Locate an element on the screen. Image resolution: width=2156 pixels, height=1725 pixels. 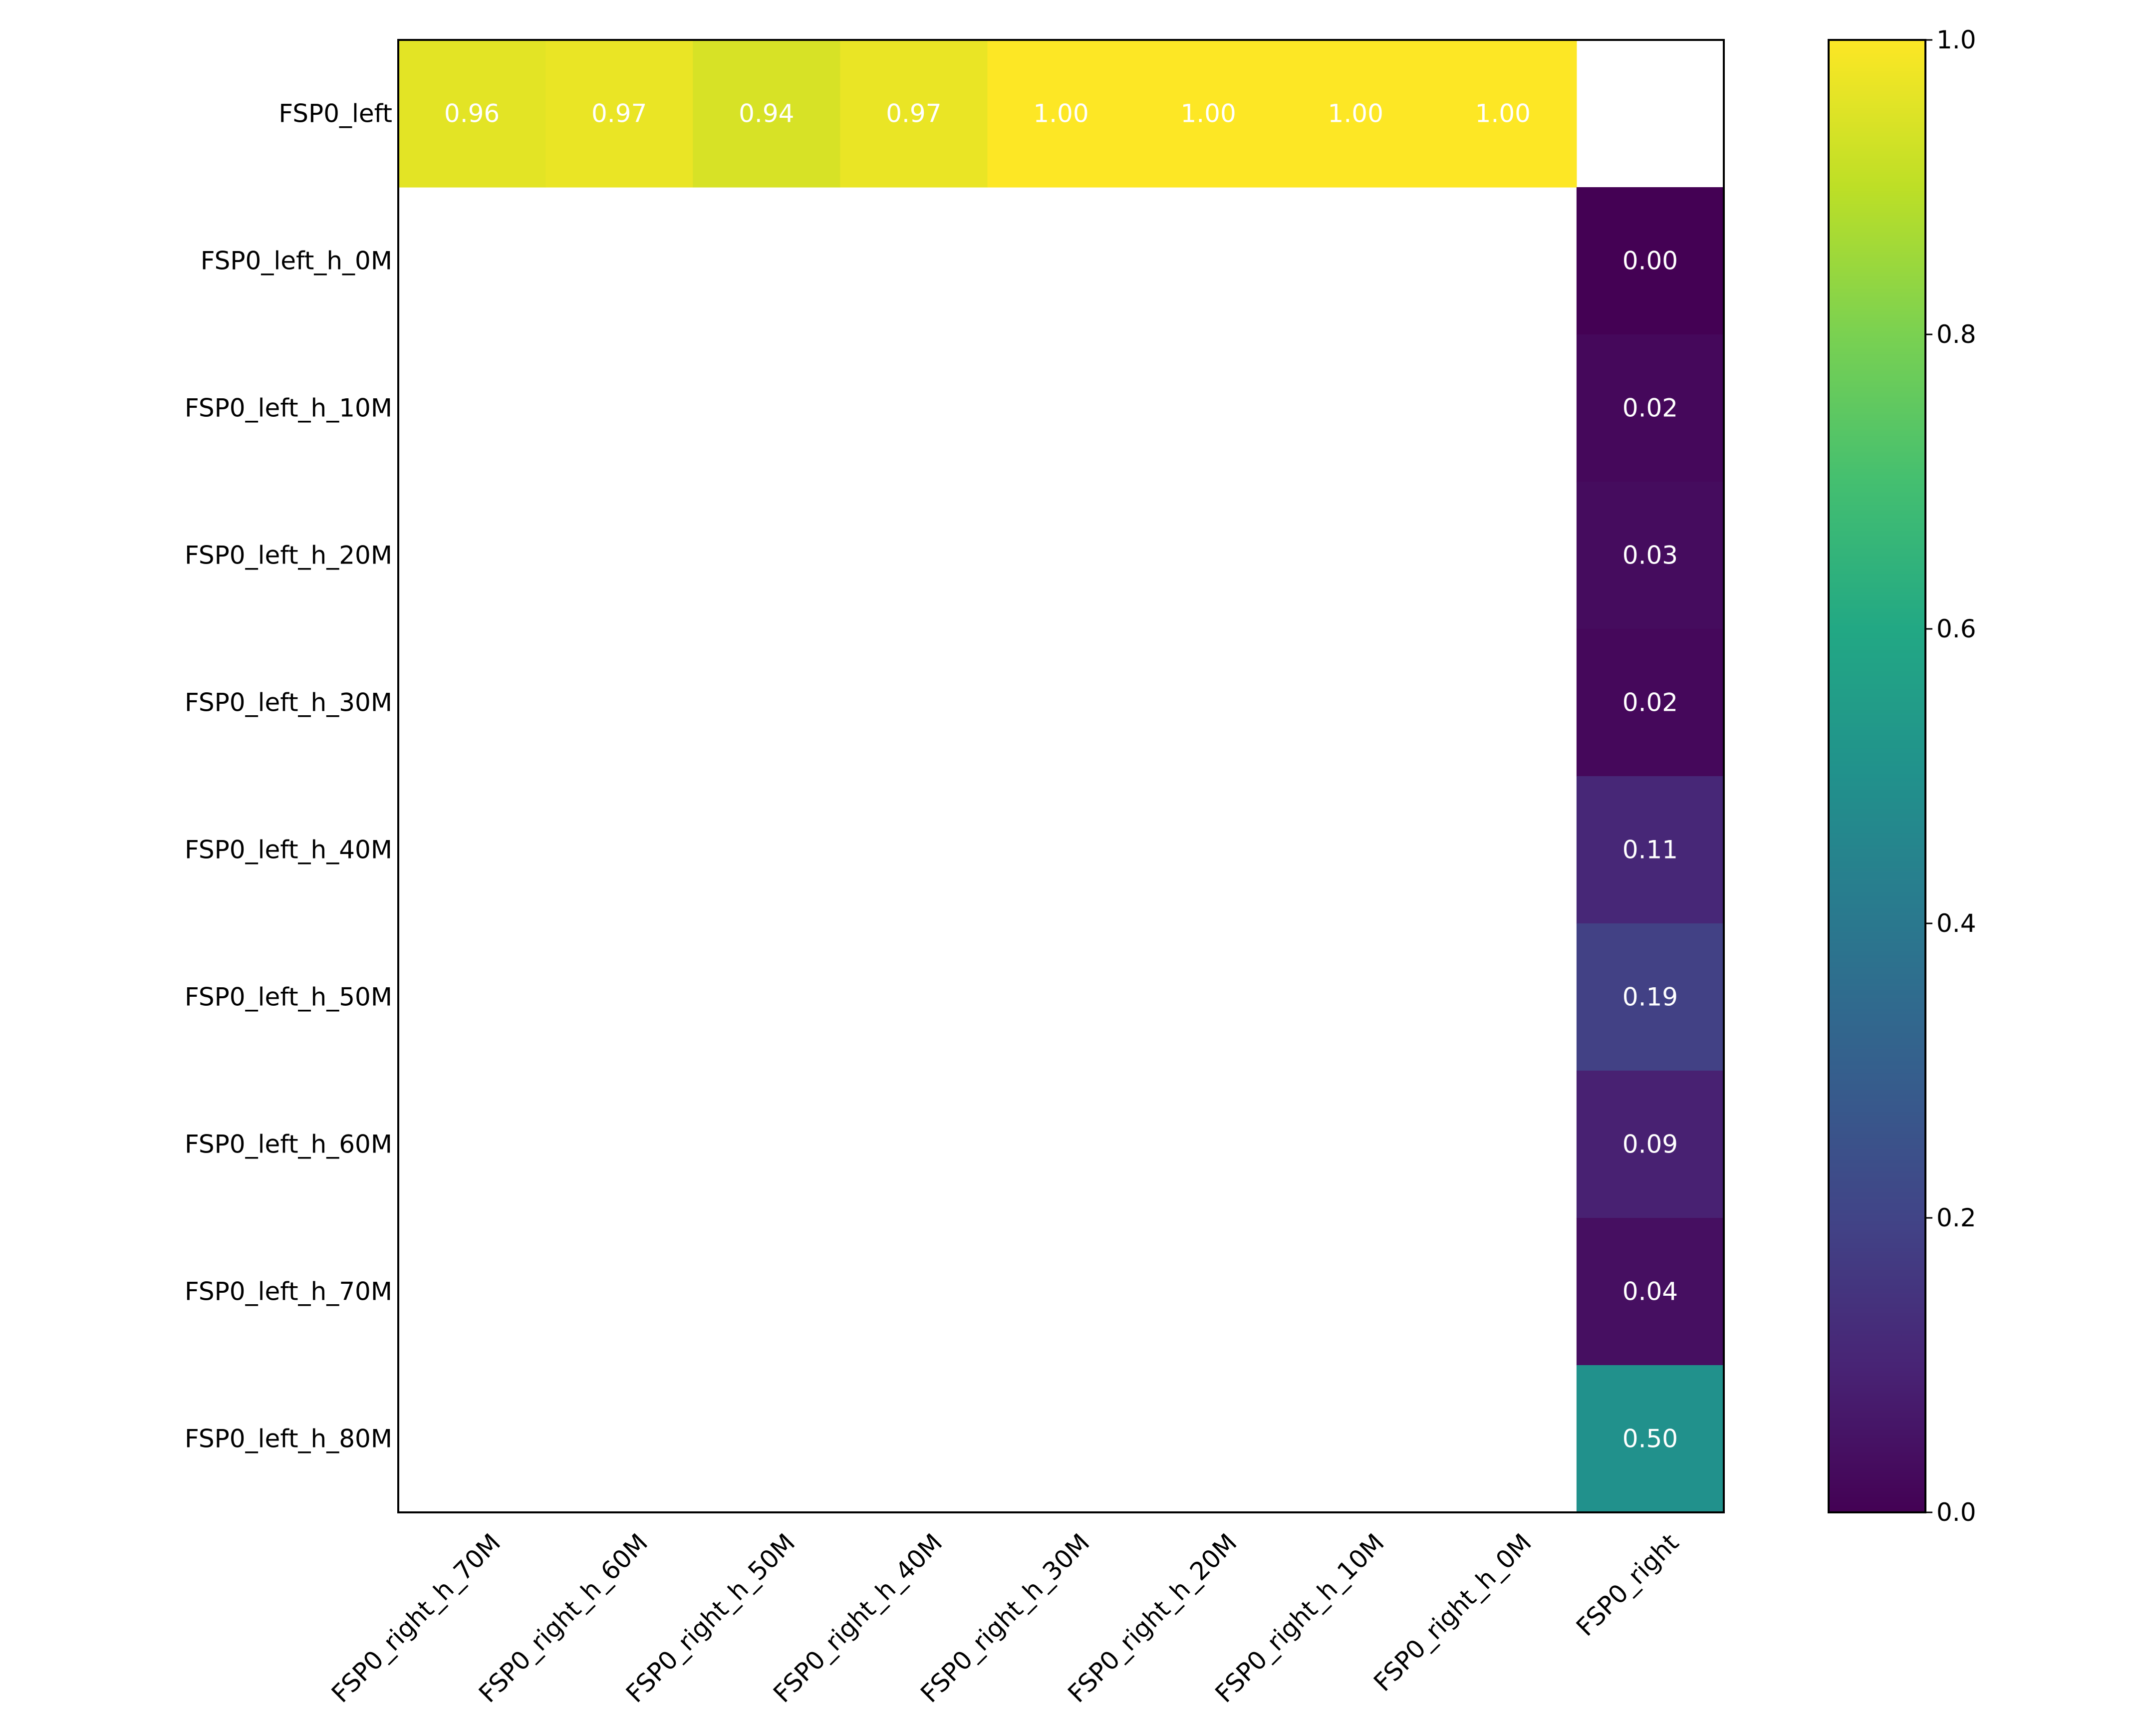
y-tick-label: FSP0_left_h_30M is located at coordinates (288, 702).